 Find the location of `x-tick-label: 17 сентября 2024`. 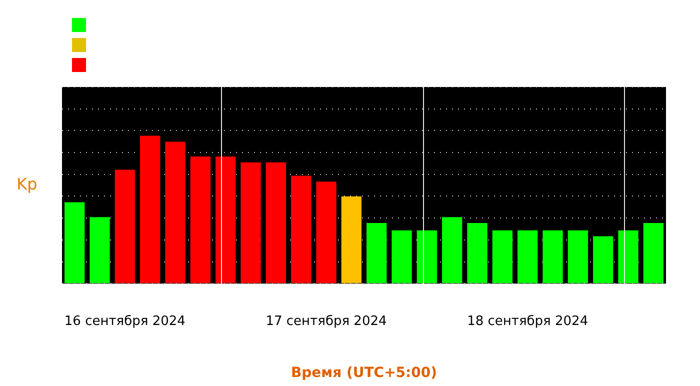

x-tick-label: 17 сентября 2024 is located at coordinates (326, 321).